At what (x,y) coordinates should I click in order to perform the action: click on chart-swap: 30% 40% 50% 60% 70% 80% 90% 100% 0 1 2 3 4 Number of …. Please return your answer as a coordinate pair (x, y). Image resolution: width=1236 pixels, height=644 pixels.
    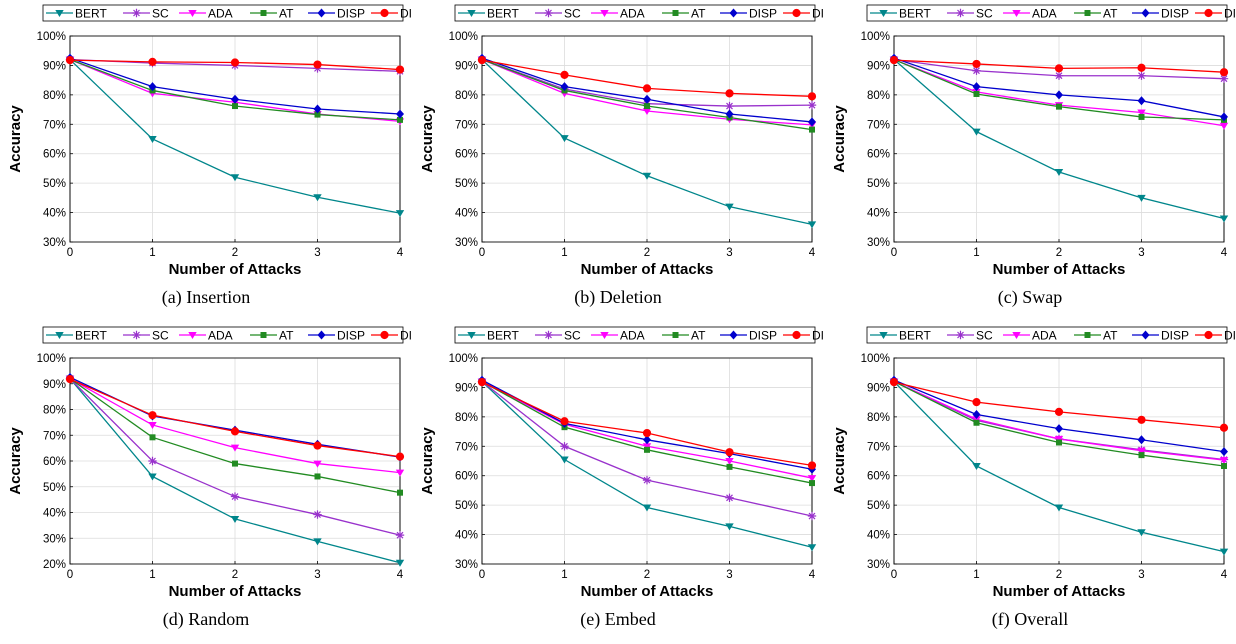
    Looking at the image, I should click on (1033, 141).